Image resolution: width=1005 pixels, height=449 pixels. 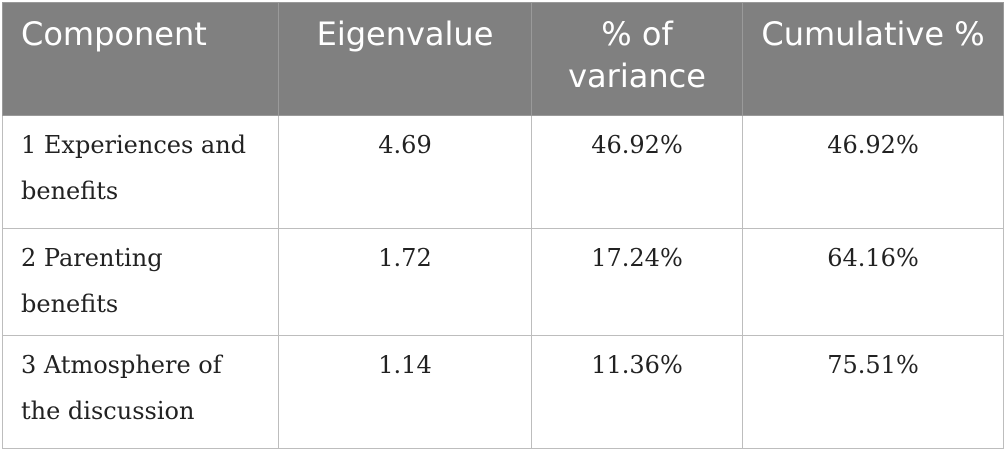 What do you see at coordinates (873, 392) in the screenshot?
I see `cell-cumulative: 75.51%` at bounding box center [873, 392].